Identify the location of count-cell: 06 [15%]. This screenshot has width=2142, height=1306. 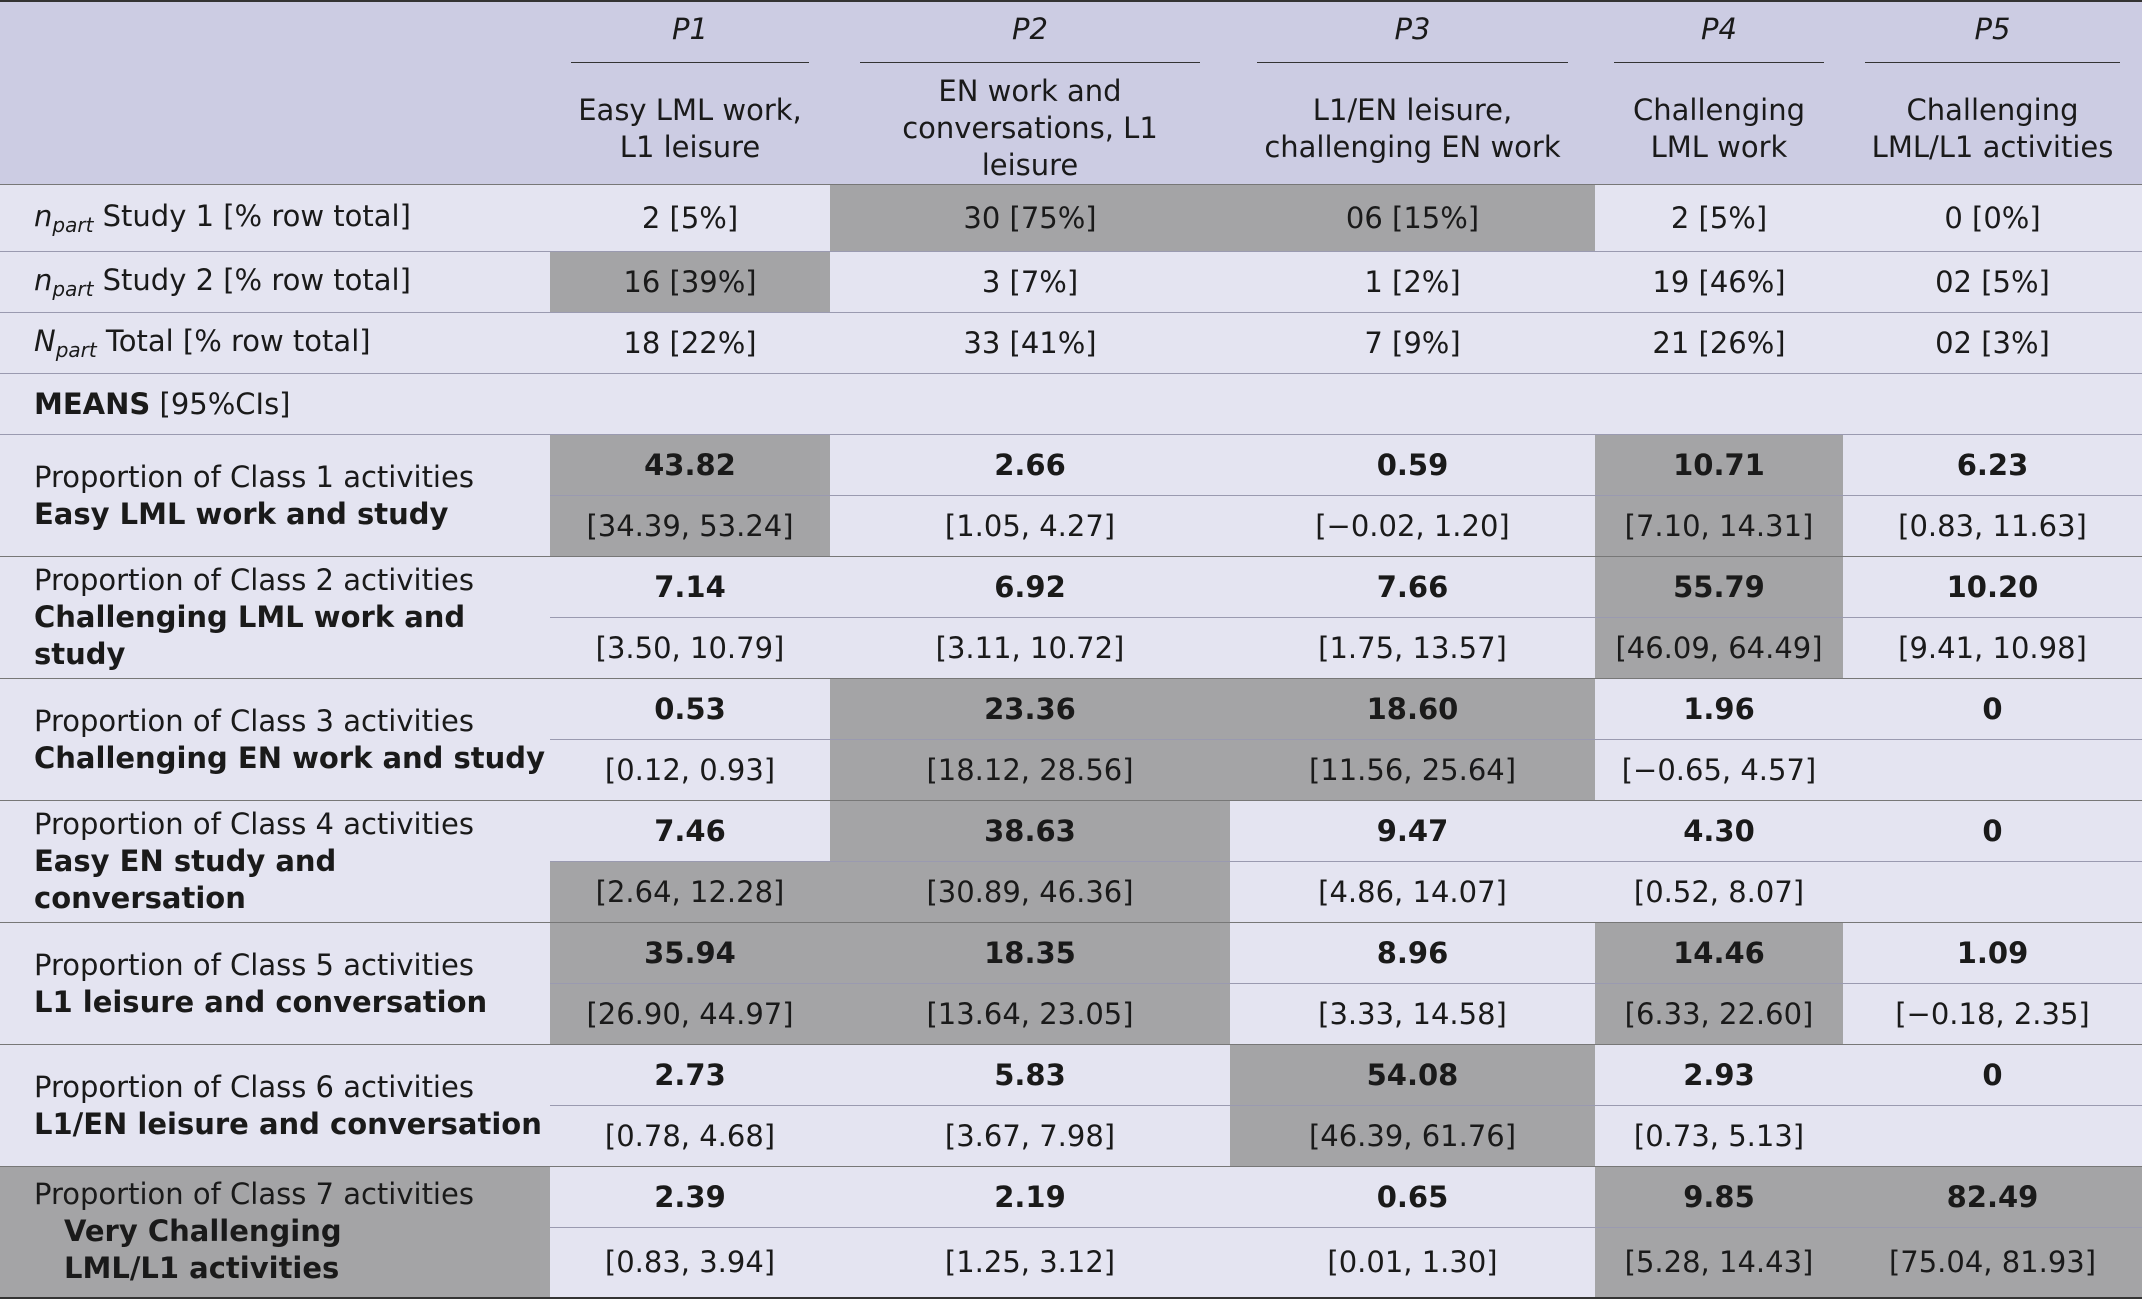
(1412, 218).